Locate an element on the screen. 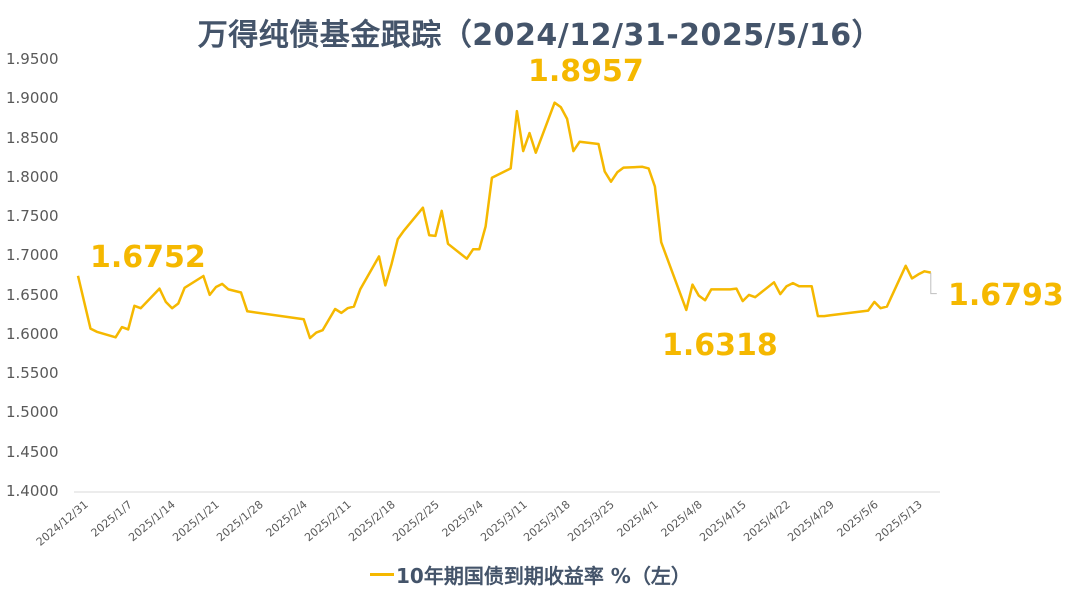 Image resolution: width=1080 pixels, height=599 pixels. y-tick-label: 1.4000 is located at coordinates (32, 491).